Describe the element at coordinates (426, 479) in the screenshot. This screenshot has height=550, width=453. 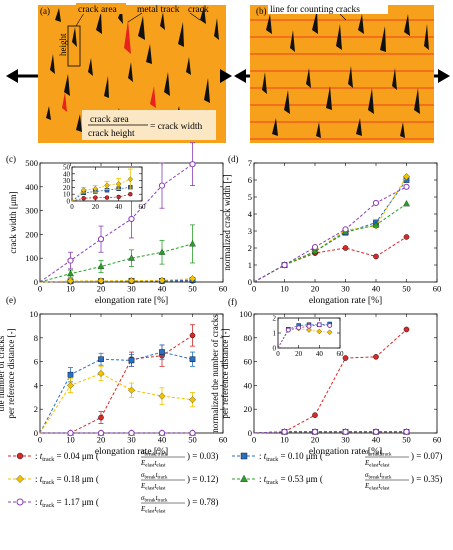
I see `legend-ratio: ) = 0.35)` at that location.